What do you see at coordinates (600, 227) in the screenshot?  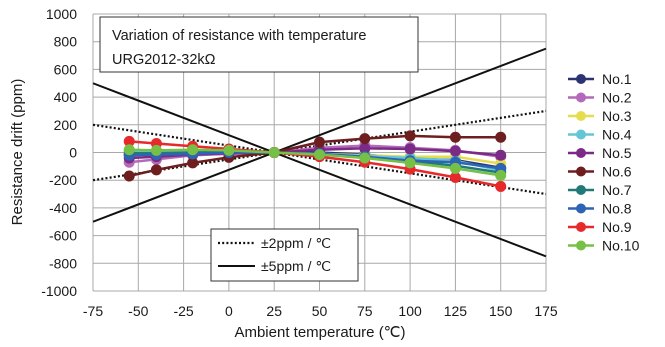 I see `legend-item-no-9: No.9` at bounding box center [600, 227].